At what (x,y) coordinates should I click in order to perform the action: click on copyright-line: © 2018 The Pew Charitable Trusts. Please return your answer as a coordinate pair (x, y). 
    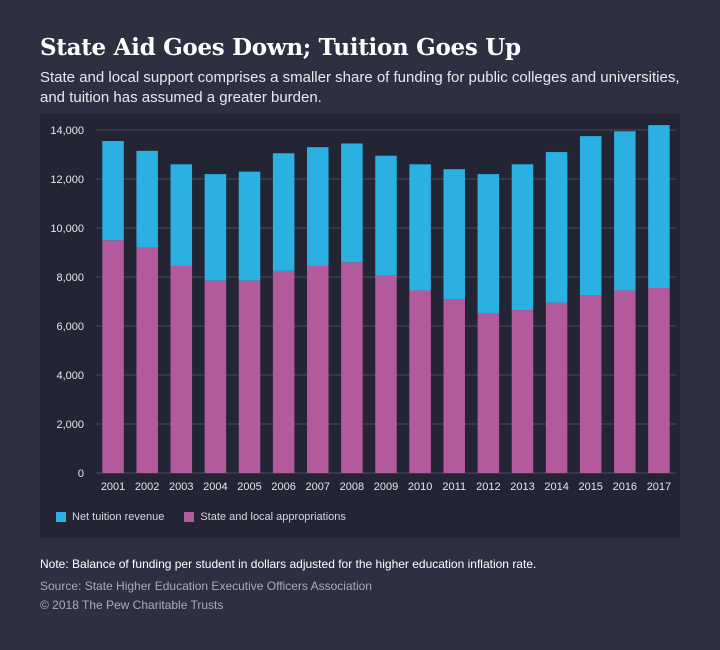
    Looking at the image, I should click on (132, 605).